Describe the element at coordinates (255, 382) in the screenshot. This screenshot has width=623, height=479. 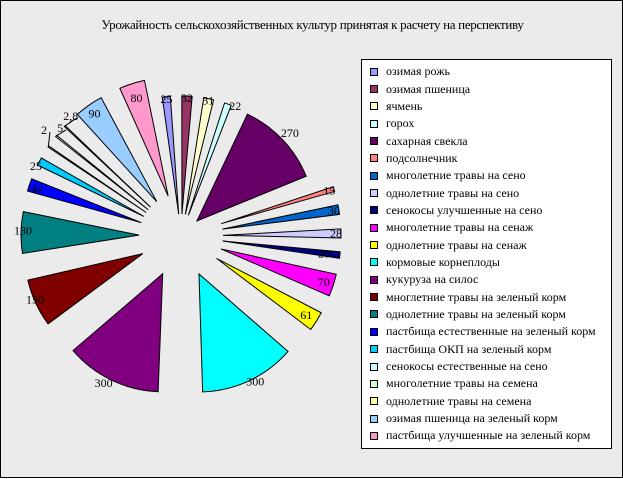
I see `data-label: 300` at that location.